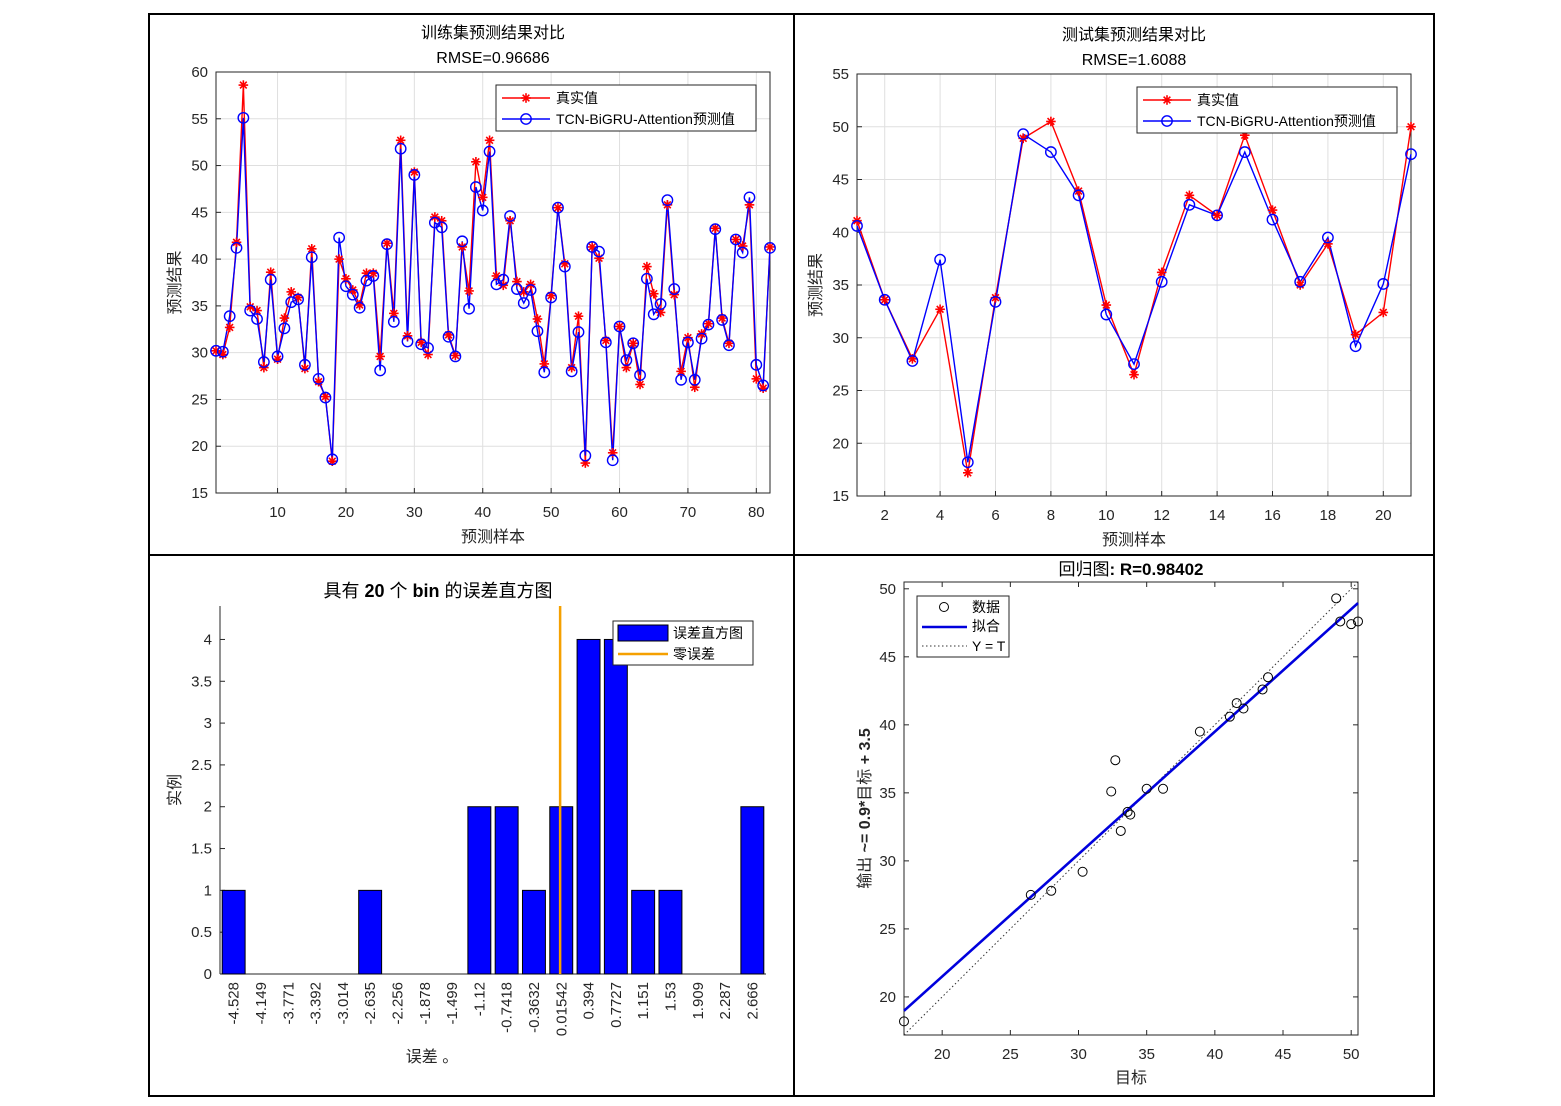  What do you see at coordinates (551, 512) in the screenshot?
I see `x-tick-label: 50` at bounding box center [551, 512].